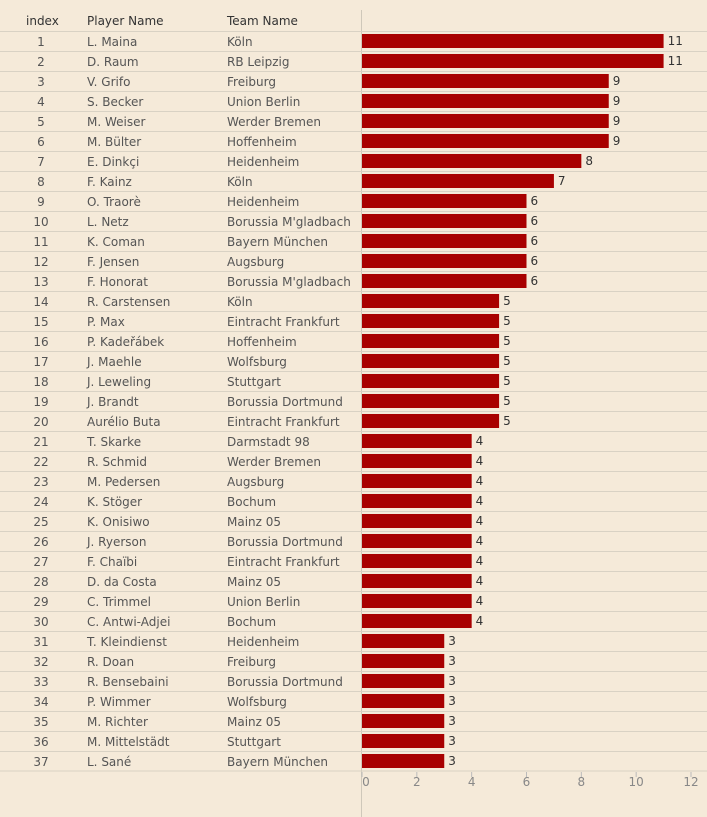  What do you see at coordinates (353, 701) in the screenshot?
I see `table-row: 34 P. Wimmer Wolfsburg` at bounding box center [353, 701].